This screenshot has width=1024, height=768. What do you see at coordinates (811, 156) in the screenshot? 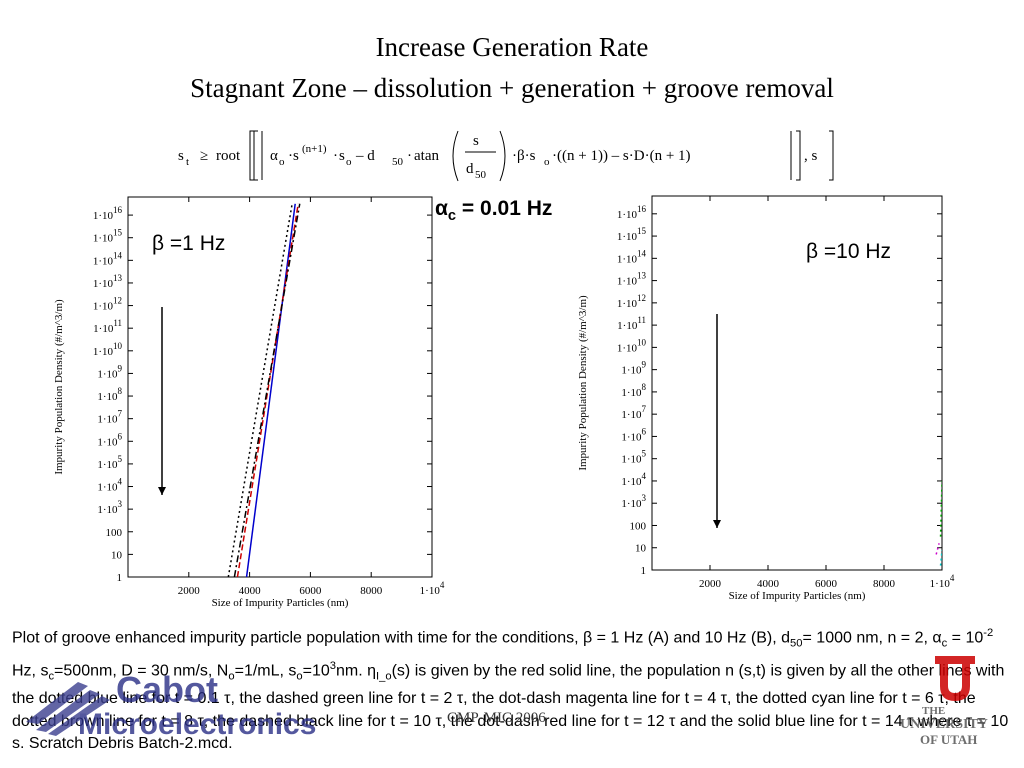
I see `svg-text: , s` at bounding box center [811, 156].